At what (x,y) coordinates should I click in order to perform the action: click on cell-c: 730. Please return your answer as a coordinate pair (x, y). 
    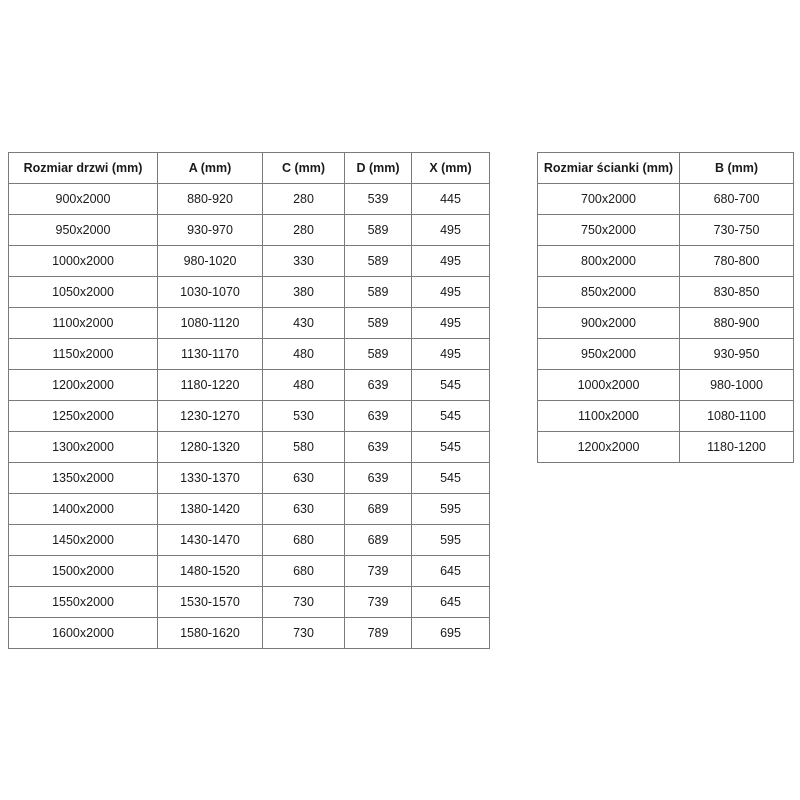
    Looking at the image, I should click on (303, 633).